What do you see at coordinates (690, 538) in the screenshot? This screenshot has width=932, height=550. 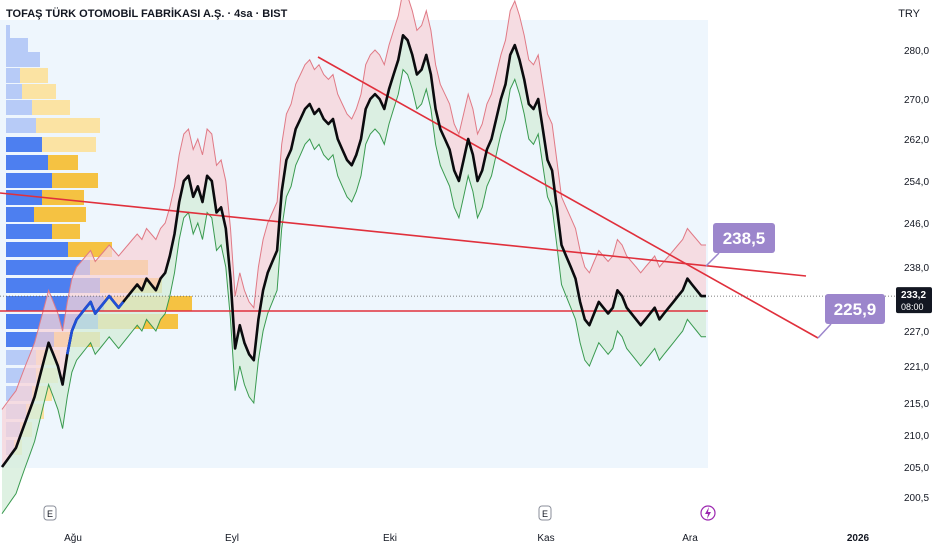 I see `x-tick-label: Ara` at bounding box center [690, 538].